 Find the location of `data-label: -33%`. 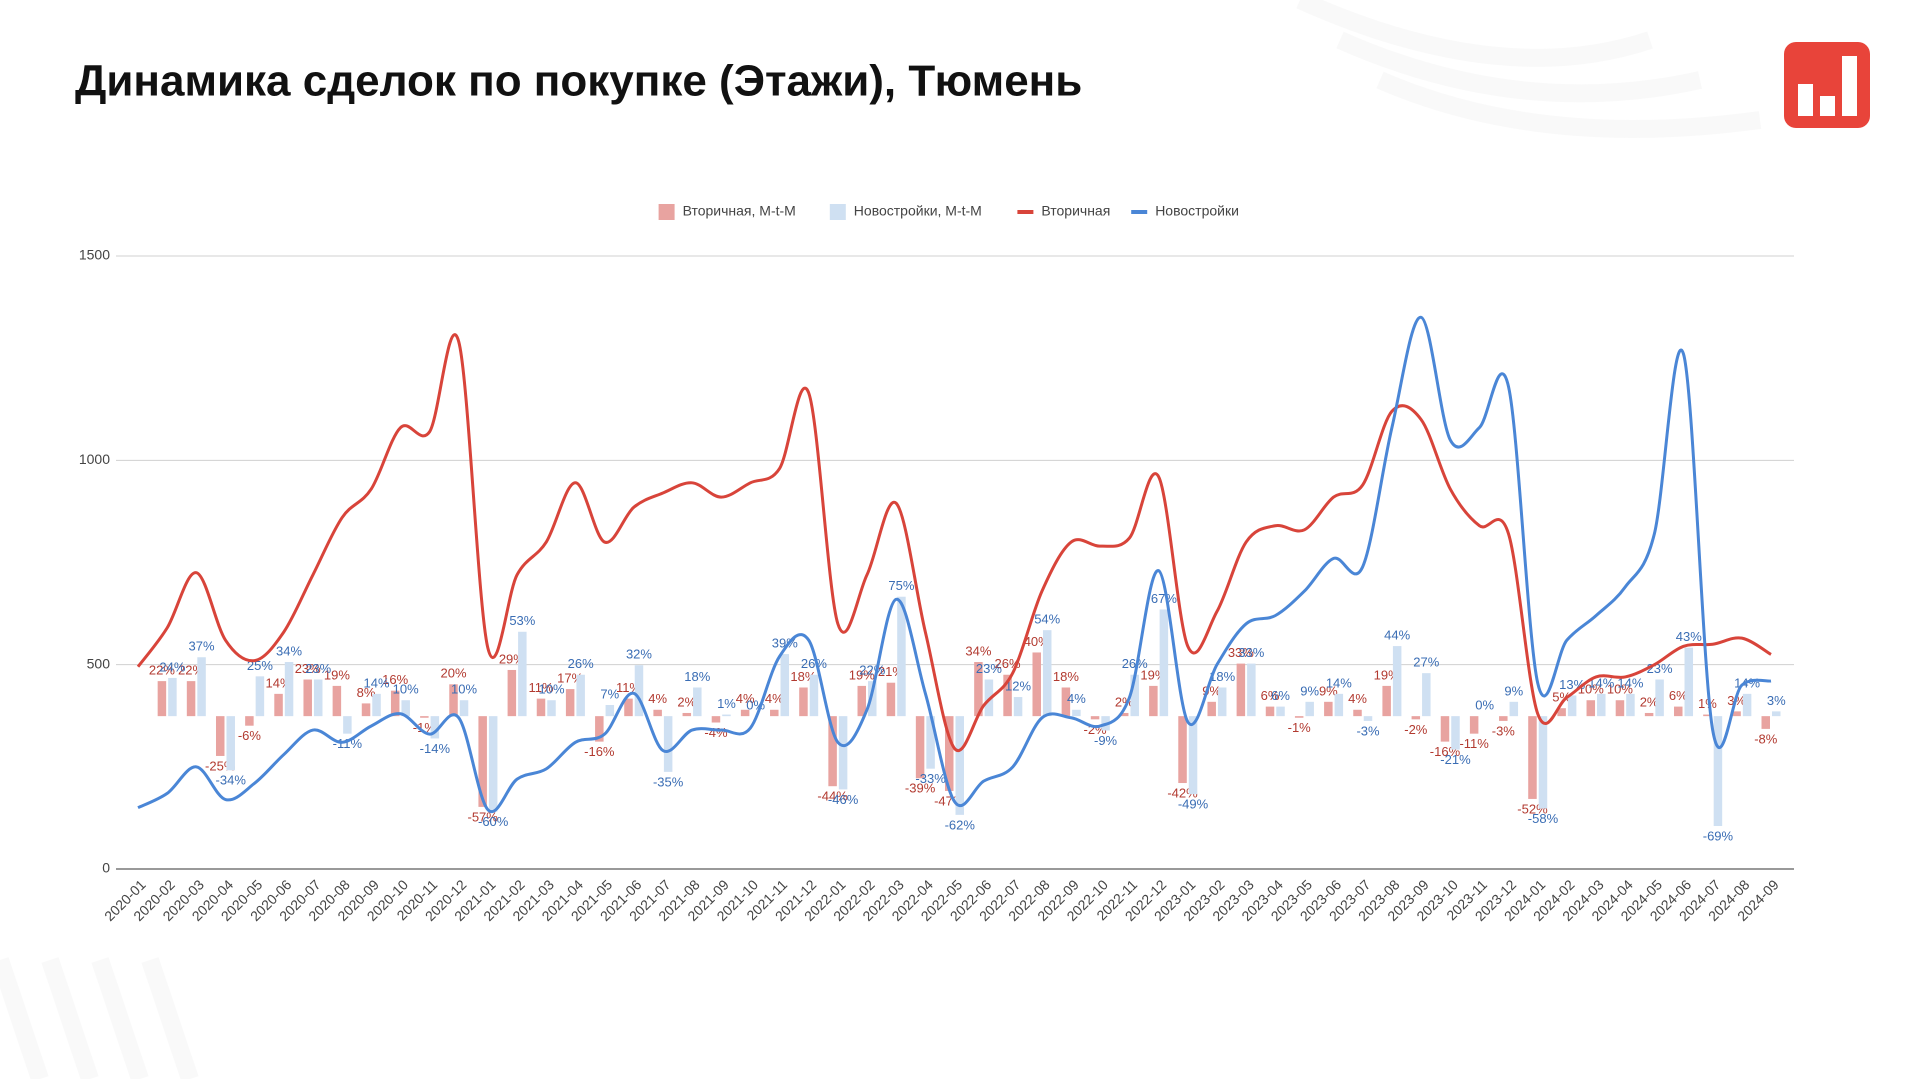

data-label: -33% is located at coordinates (930, 778).